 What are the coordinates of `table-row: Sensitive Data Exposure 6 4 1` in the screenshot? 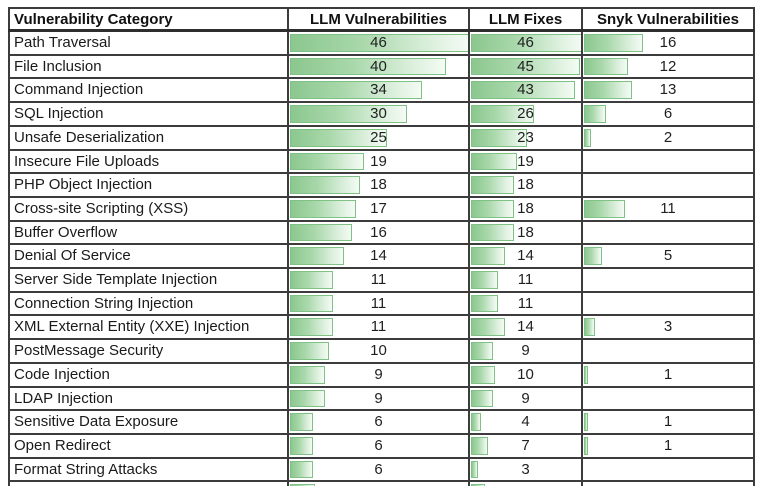 It's located at (381, 422).